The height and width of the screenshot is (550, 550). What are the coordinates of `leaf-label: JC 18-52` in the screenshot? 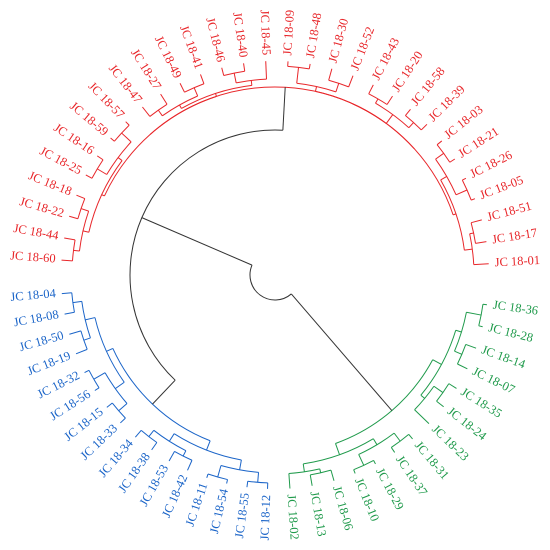 It's located at (363, 48).